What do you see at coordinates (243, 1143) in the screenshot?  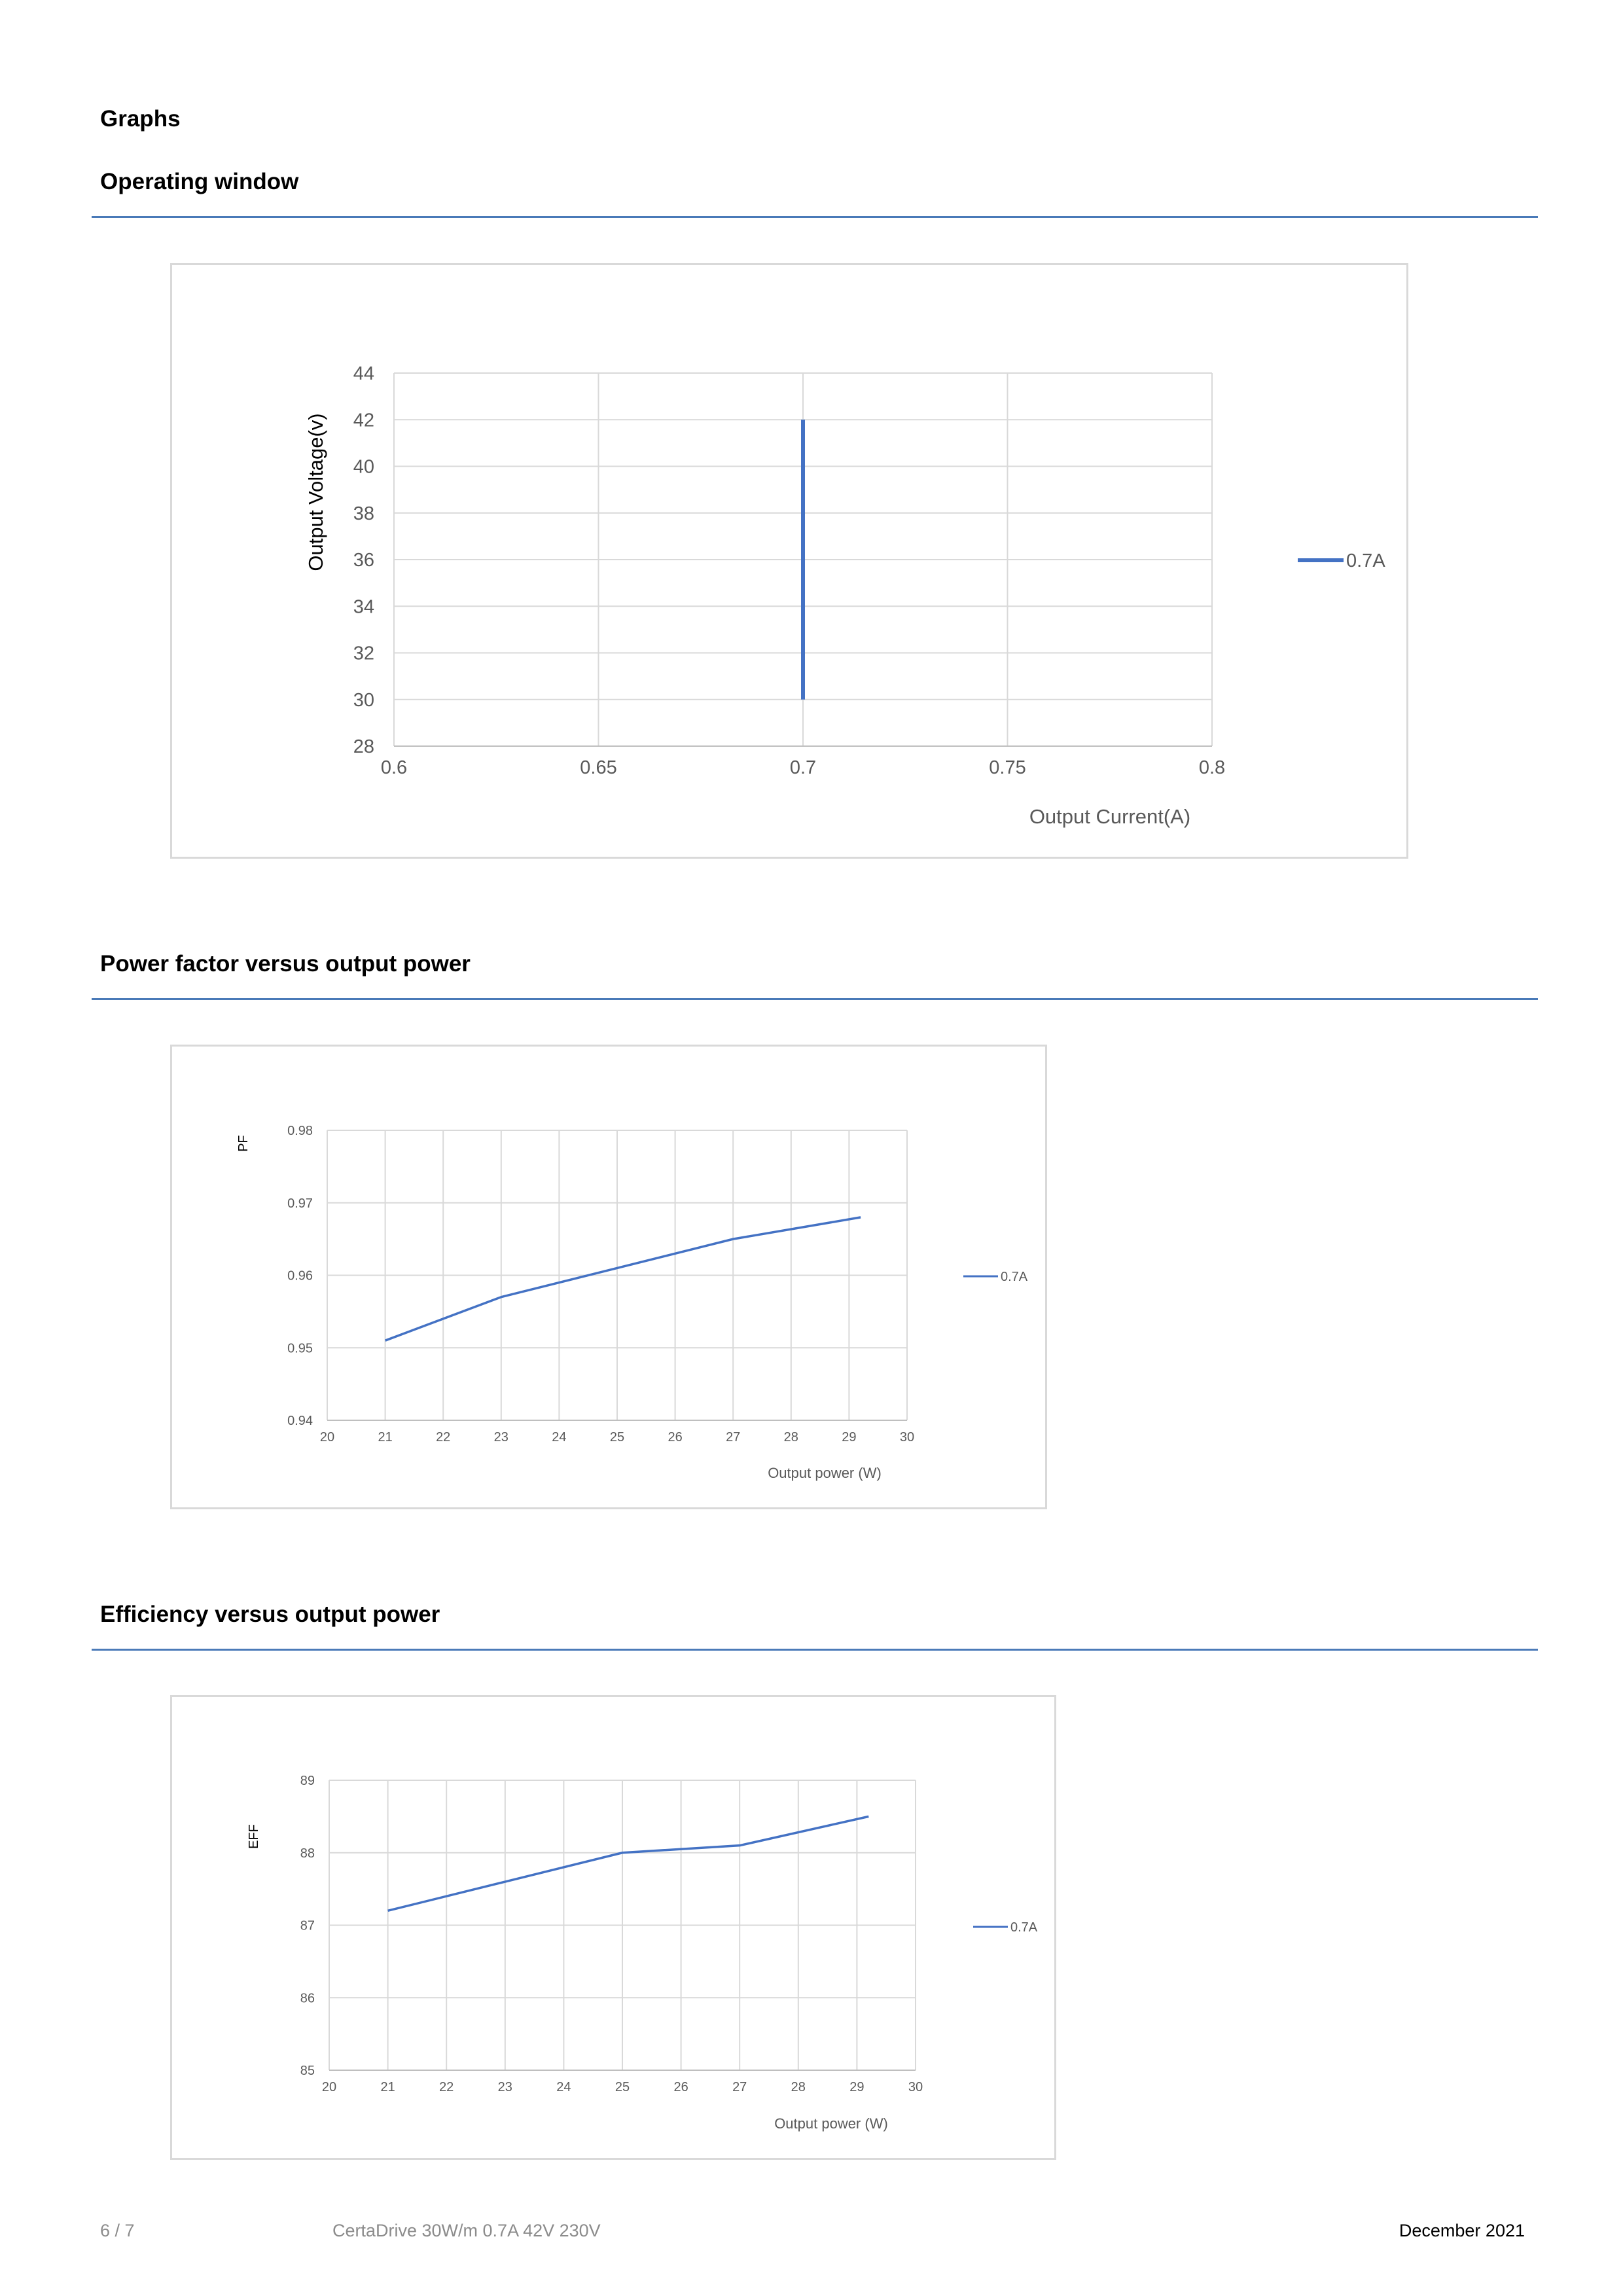 I see `y-axis-title: PF` at bounding box center [243, 1143].